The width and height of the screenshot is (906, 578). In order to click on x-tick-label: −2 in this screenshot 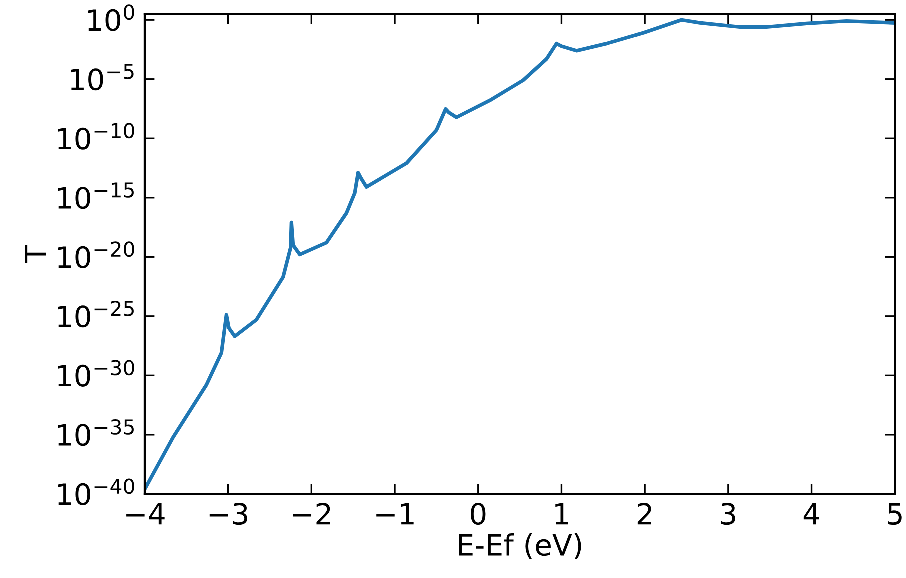, I will do `click(311, 514)`.